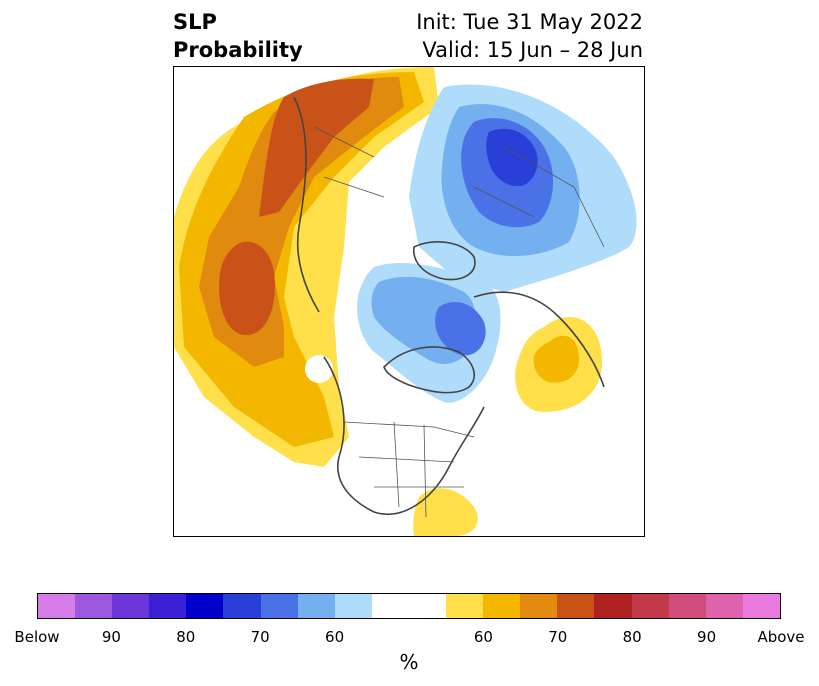 This screenshot has height=686, width=819. I want to click on title-type: Probability, so click(238, 50).